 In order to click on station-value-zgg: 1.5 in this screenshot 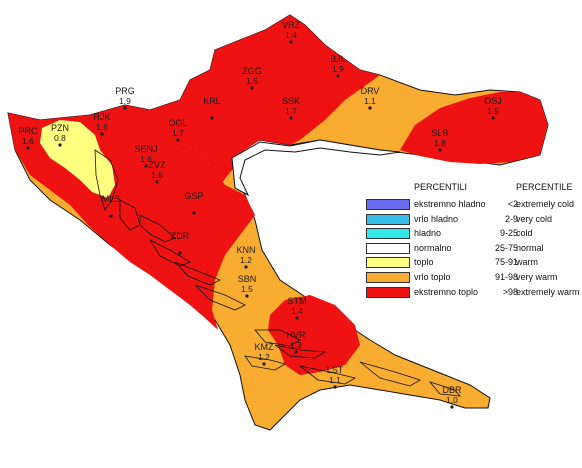, I will do `click(252, 81)`.